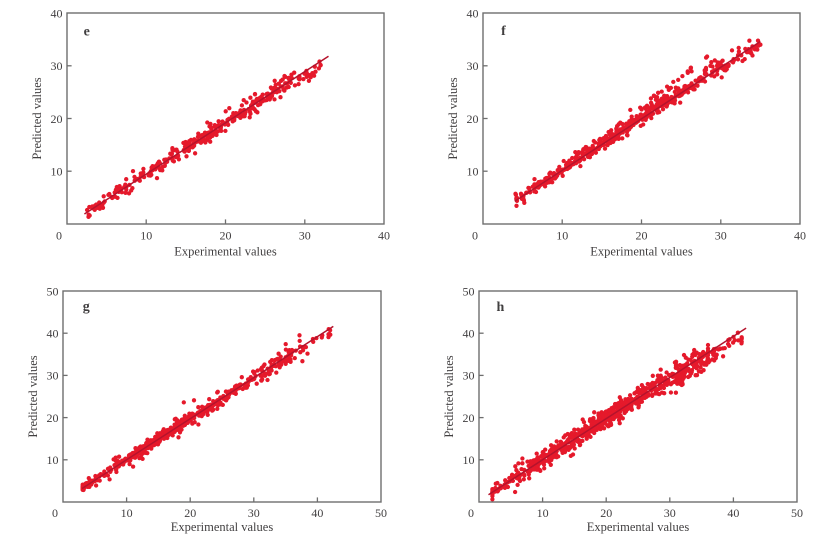 The height and width of the screenshot is (543, 823). I want to click on svg-text: e, so click(87, 32).